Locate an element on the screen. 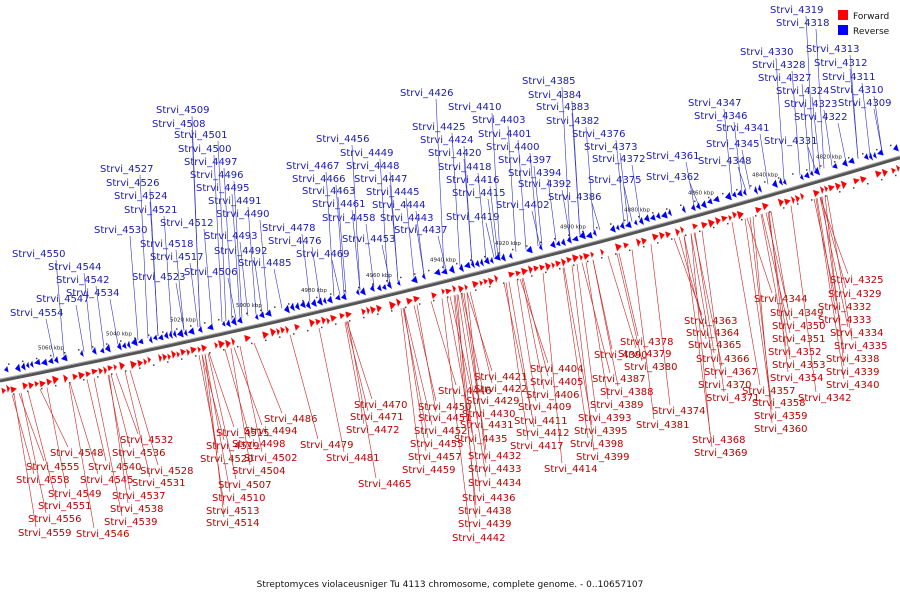 Image resolution: width=900 pixels, height=600 pixels. reverse-gene-label: Strvi_4523 is located at coordinates (159, 277).